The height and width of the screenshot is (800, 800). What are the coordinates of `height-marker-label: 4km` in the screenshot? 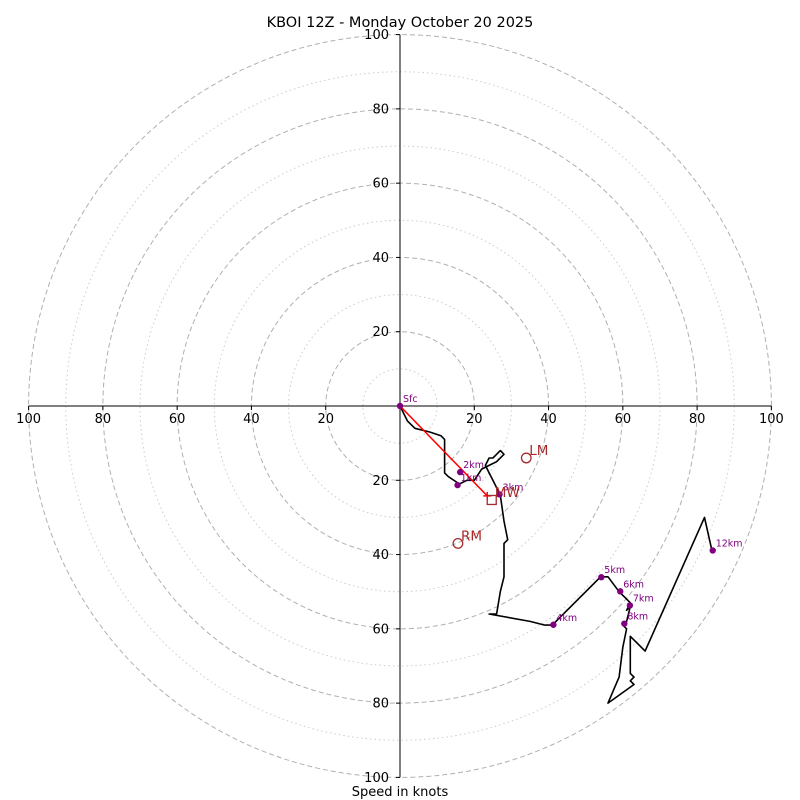 It's located at (566, 618).